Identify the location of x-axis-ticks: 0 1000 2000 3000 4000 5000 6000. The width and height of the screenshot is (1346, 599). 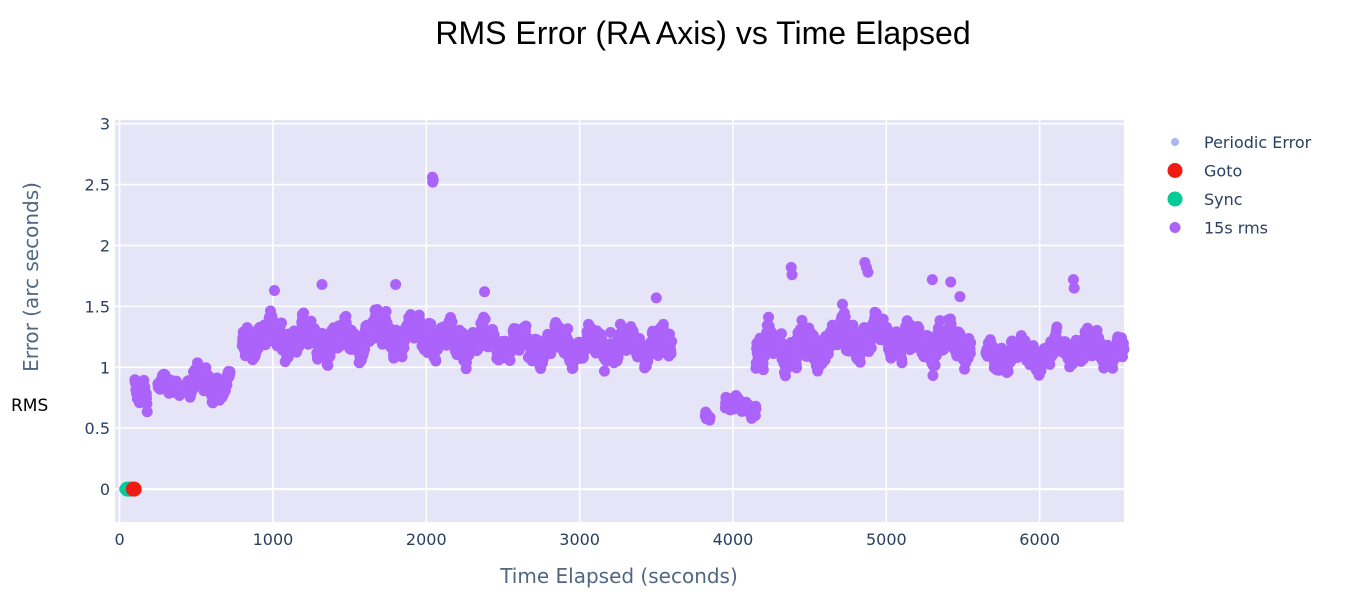
(588, 539).